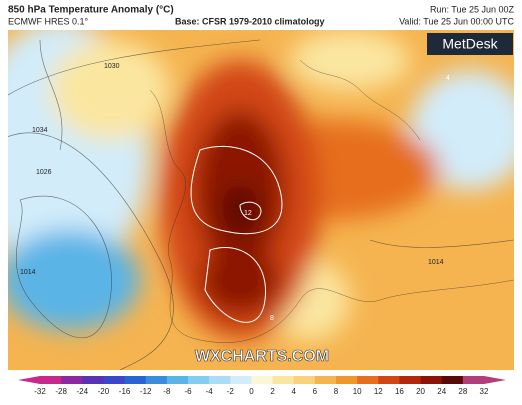 The height and width of the screenshot is (405, 522). I want to click on colorbar-tick-label: -16, so click(125, 391).